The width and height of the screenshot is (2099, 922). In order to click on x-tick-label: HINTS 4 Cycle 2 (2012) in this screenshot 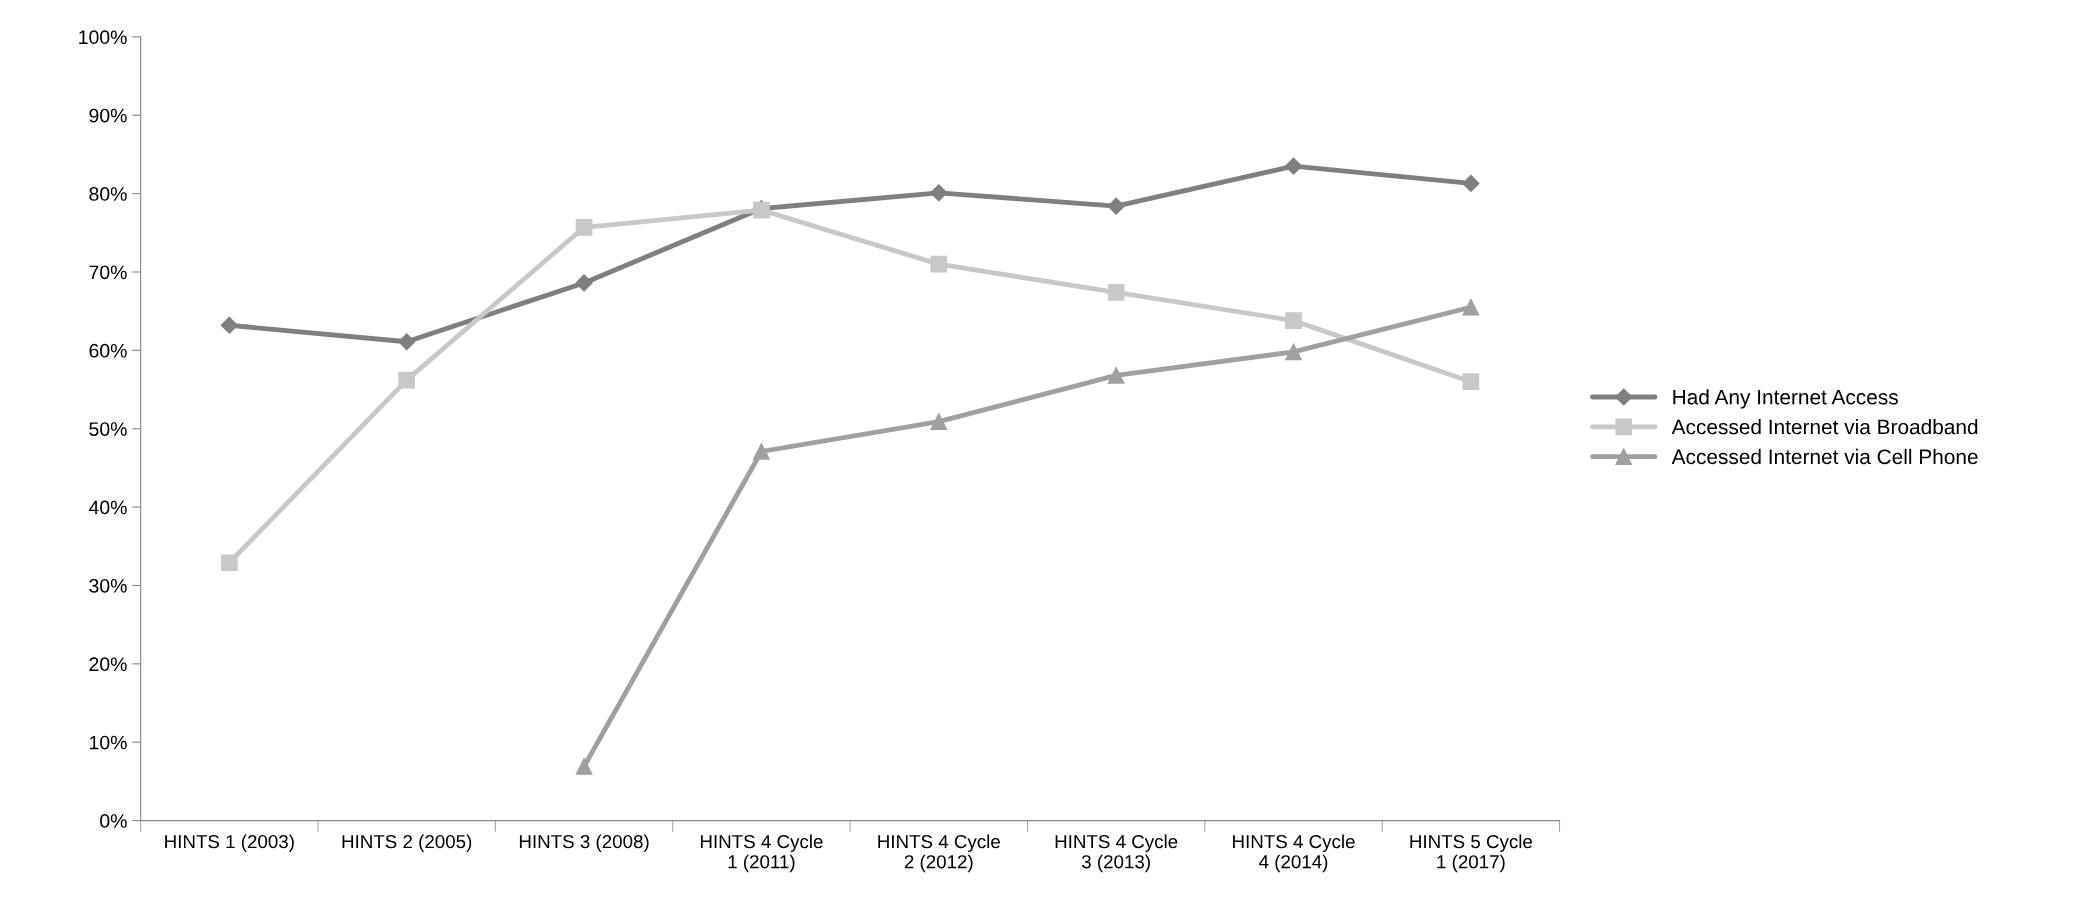, I will do `click(939, 853)`.